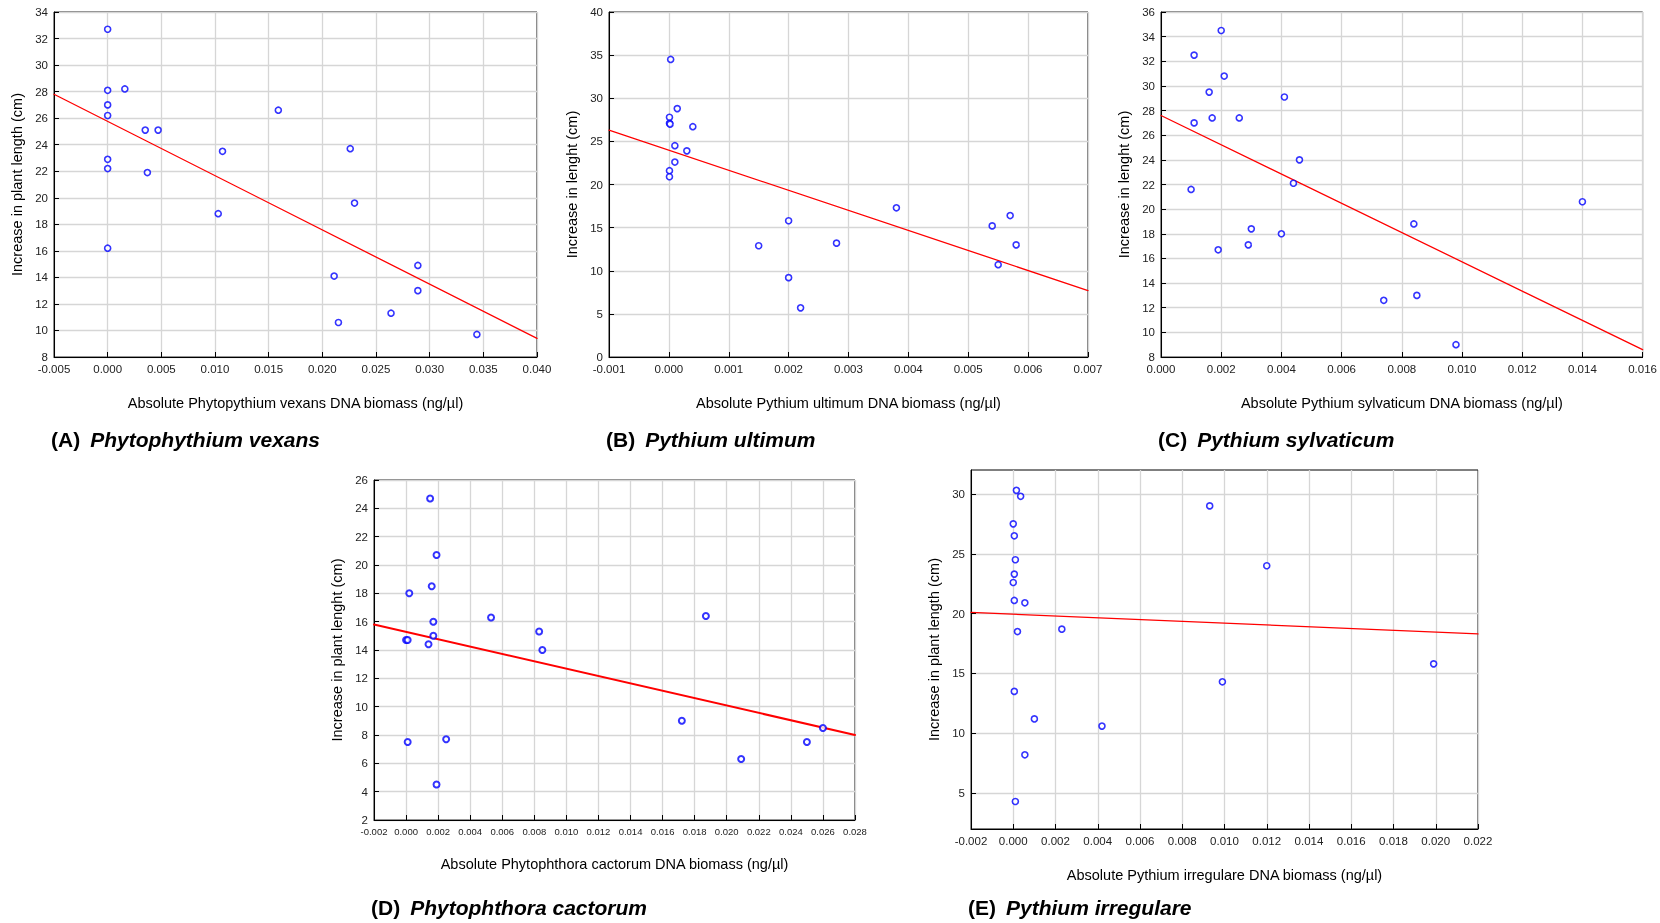 The image size is (1660, 923). What do you see at coordinates (1401, 402) in the screenshot?
I see `x-axis-title: Absolute Pythium sylvaticum DNA biomass (ng/µl)` at bounding box center [1401, 402].